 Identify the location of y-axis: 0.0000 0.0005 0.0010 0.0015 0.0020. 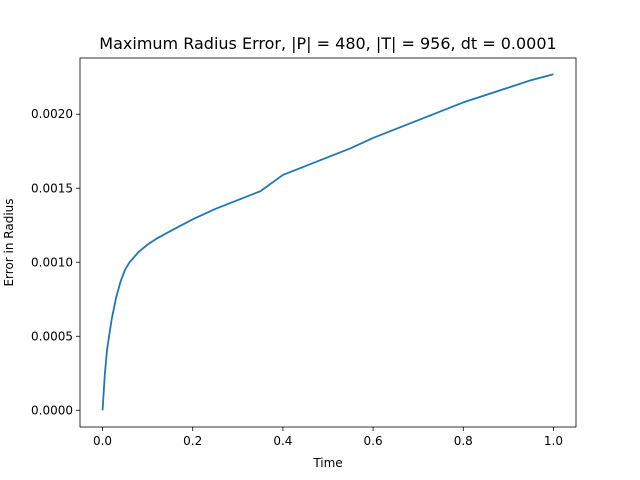
(55, 262).